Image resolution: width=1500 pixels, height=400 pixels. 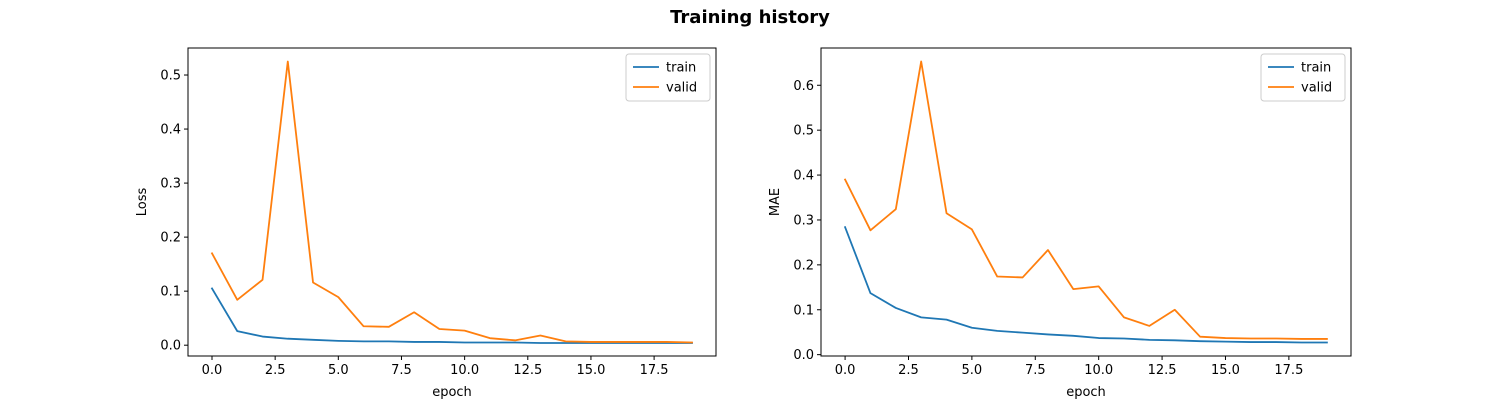 I want to click on y-axis-label: Loss, so click(x=142, y=202).